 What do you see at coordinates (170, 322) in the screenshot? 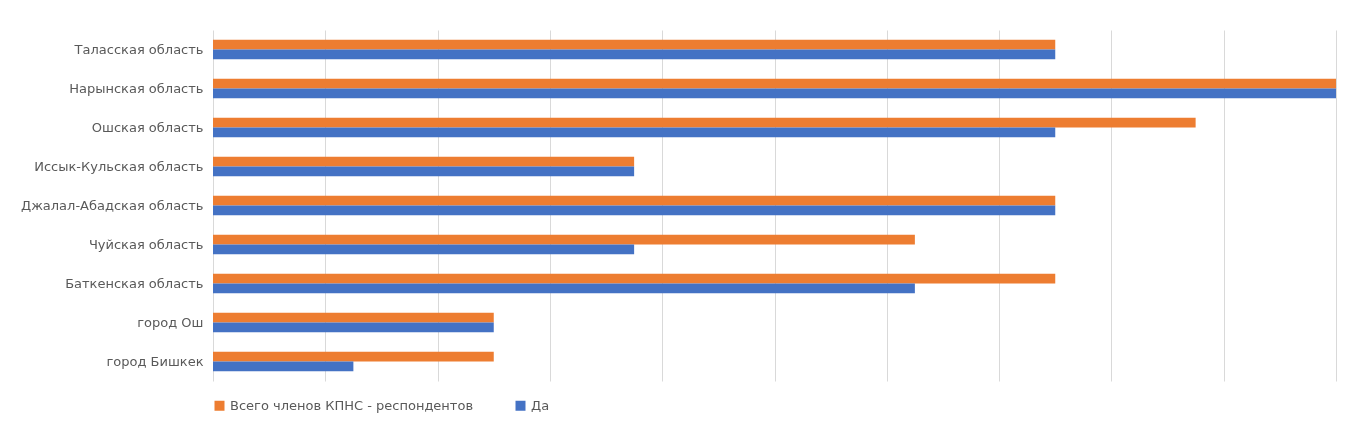
I see `y-tick-label: город Ош` at bounding box center [170, 322].